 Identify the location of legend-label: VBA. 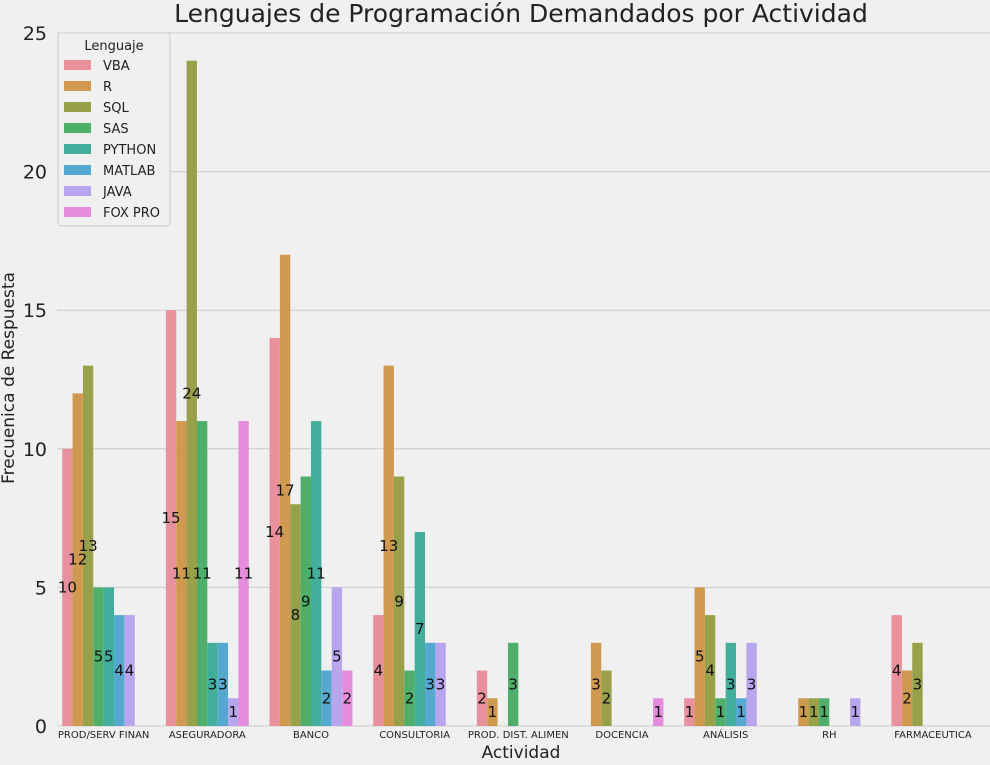
(116, 66).